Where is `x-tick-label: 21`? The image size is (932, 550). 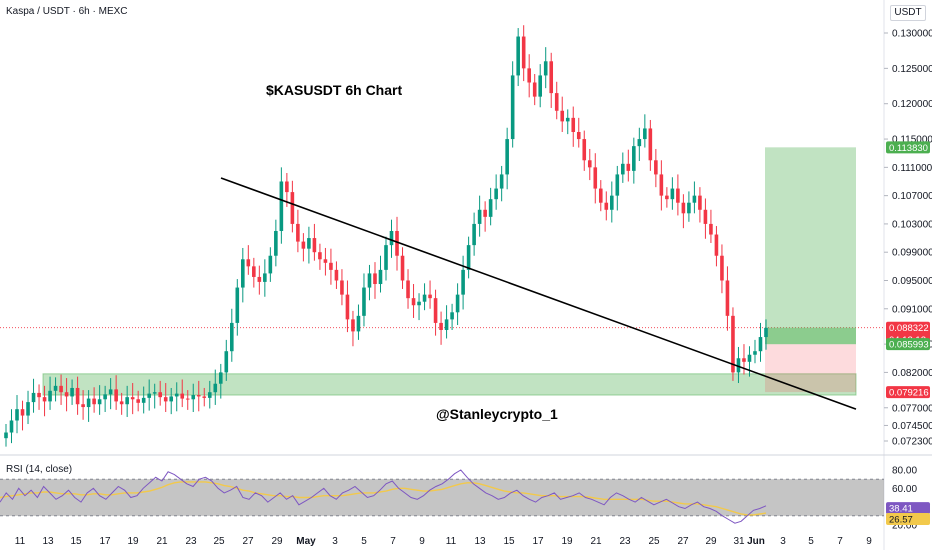 x-tick-label: 21 is located at coordinates (162, 541).